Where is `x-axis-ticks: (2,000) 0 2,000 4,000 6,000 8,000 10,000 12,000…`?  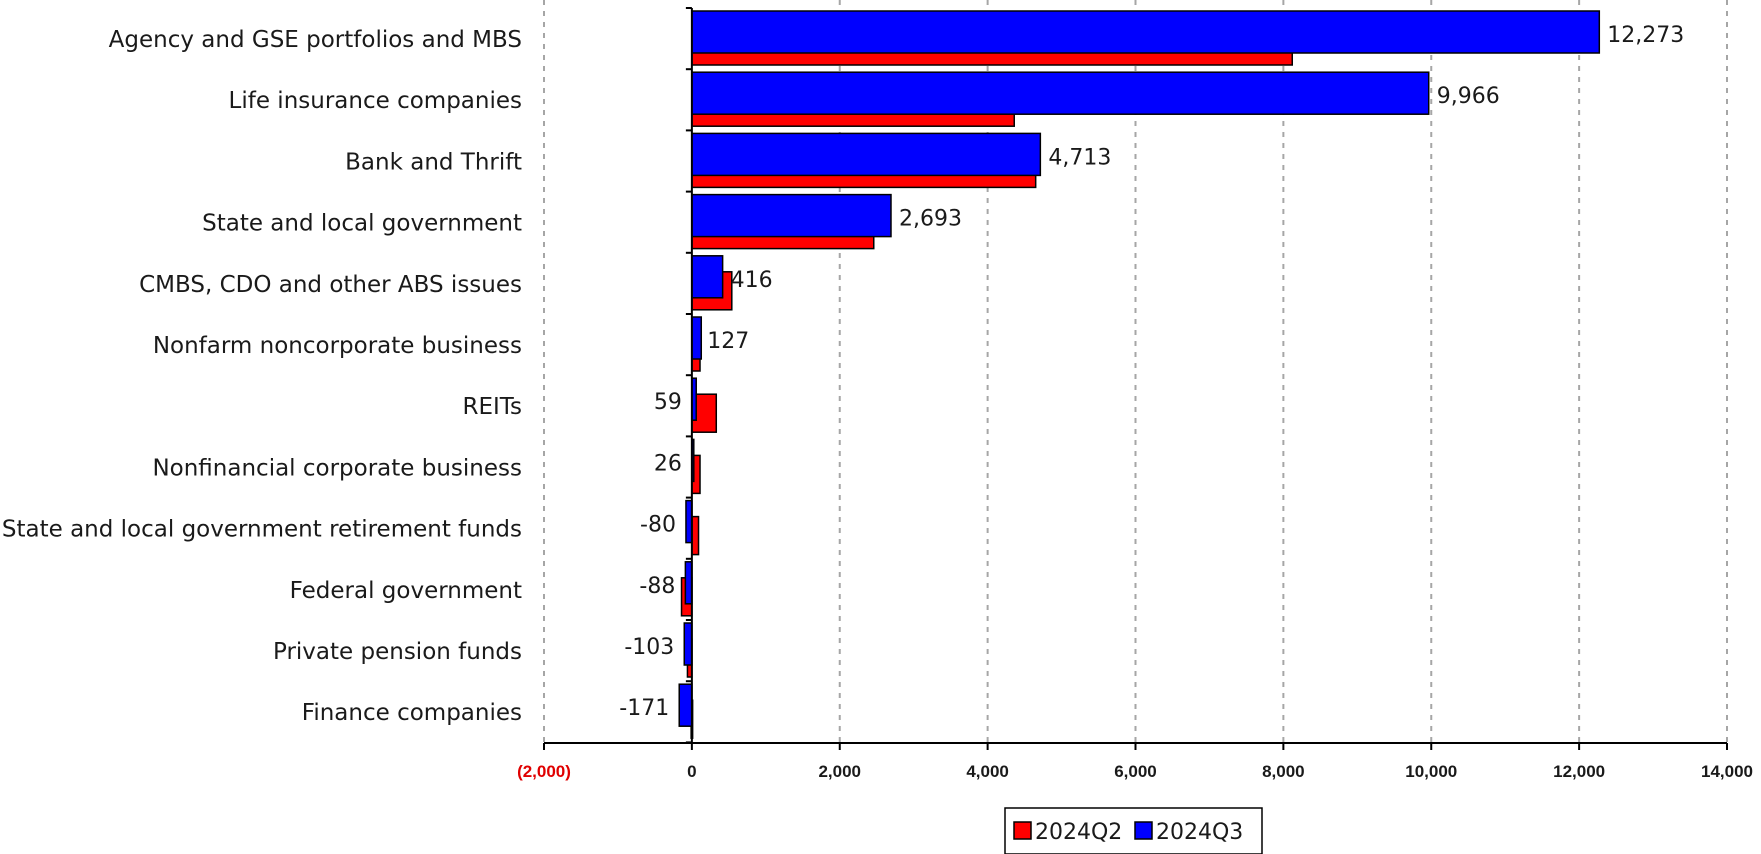 x-axis-ticks: (2,000) 0 2,000 4,000 6,000 8,000 10,000 12,000… is located at coordinates (1135, 762).